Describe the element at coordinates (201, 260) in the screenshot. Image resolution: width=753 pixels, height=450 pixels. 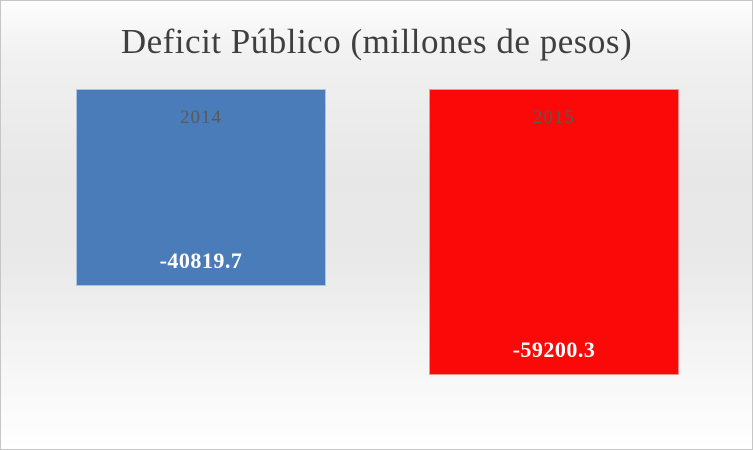
I see `bar-2014-value-label: -40819.7` at that location.